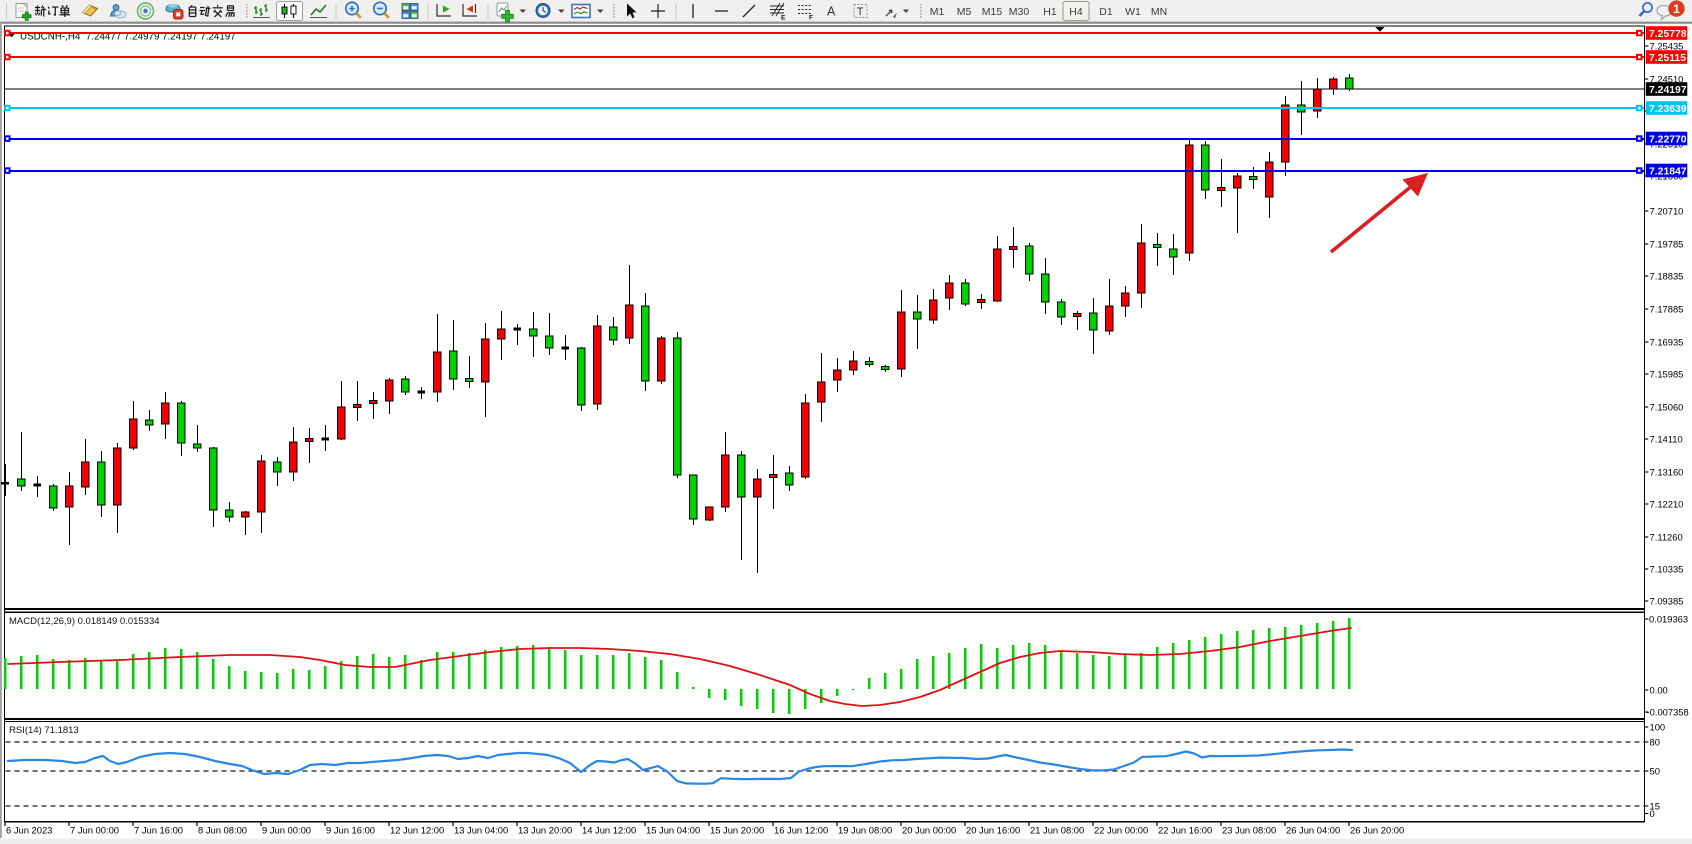 This screenshot has height=844, width=1692. What do you see at coordinates (1655, 805) in the screenshot?
I see `svg-text: 15` at bounding box center [1655, 805].